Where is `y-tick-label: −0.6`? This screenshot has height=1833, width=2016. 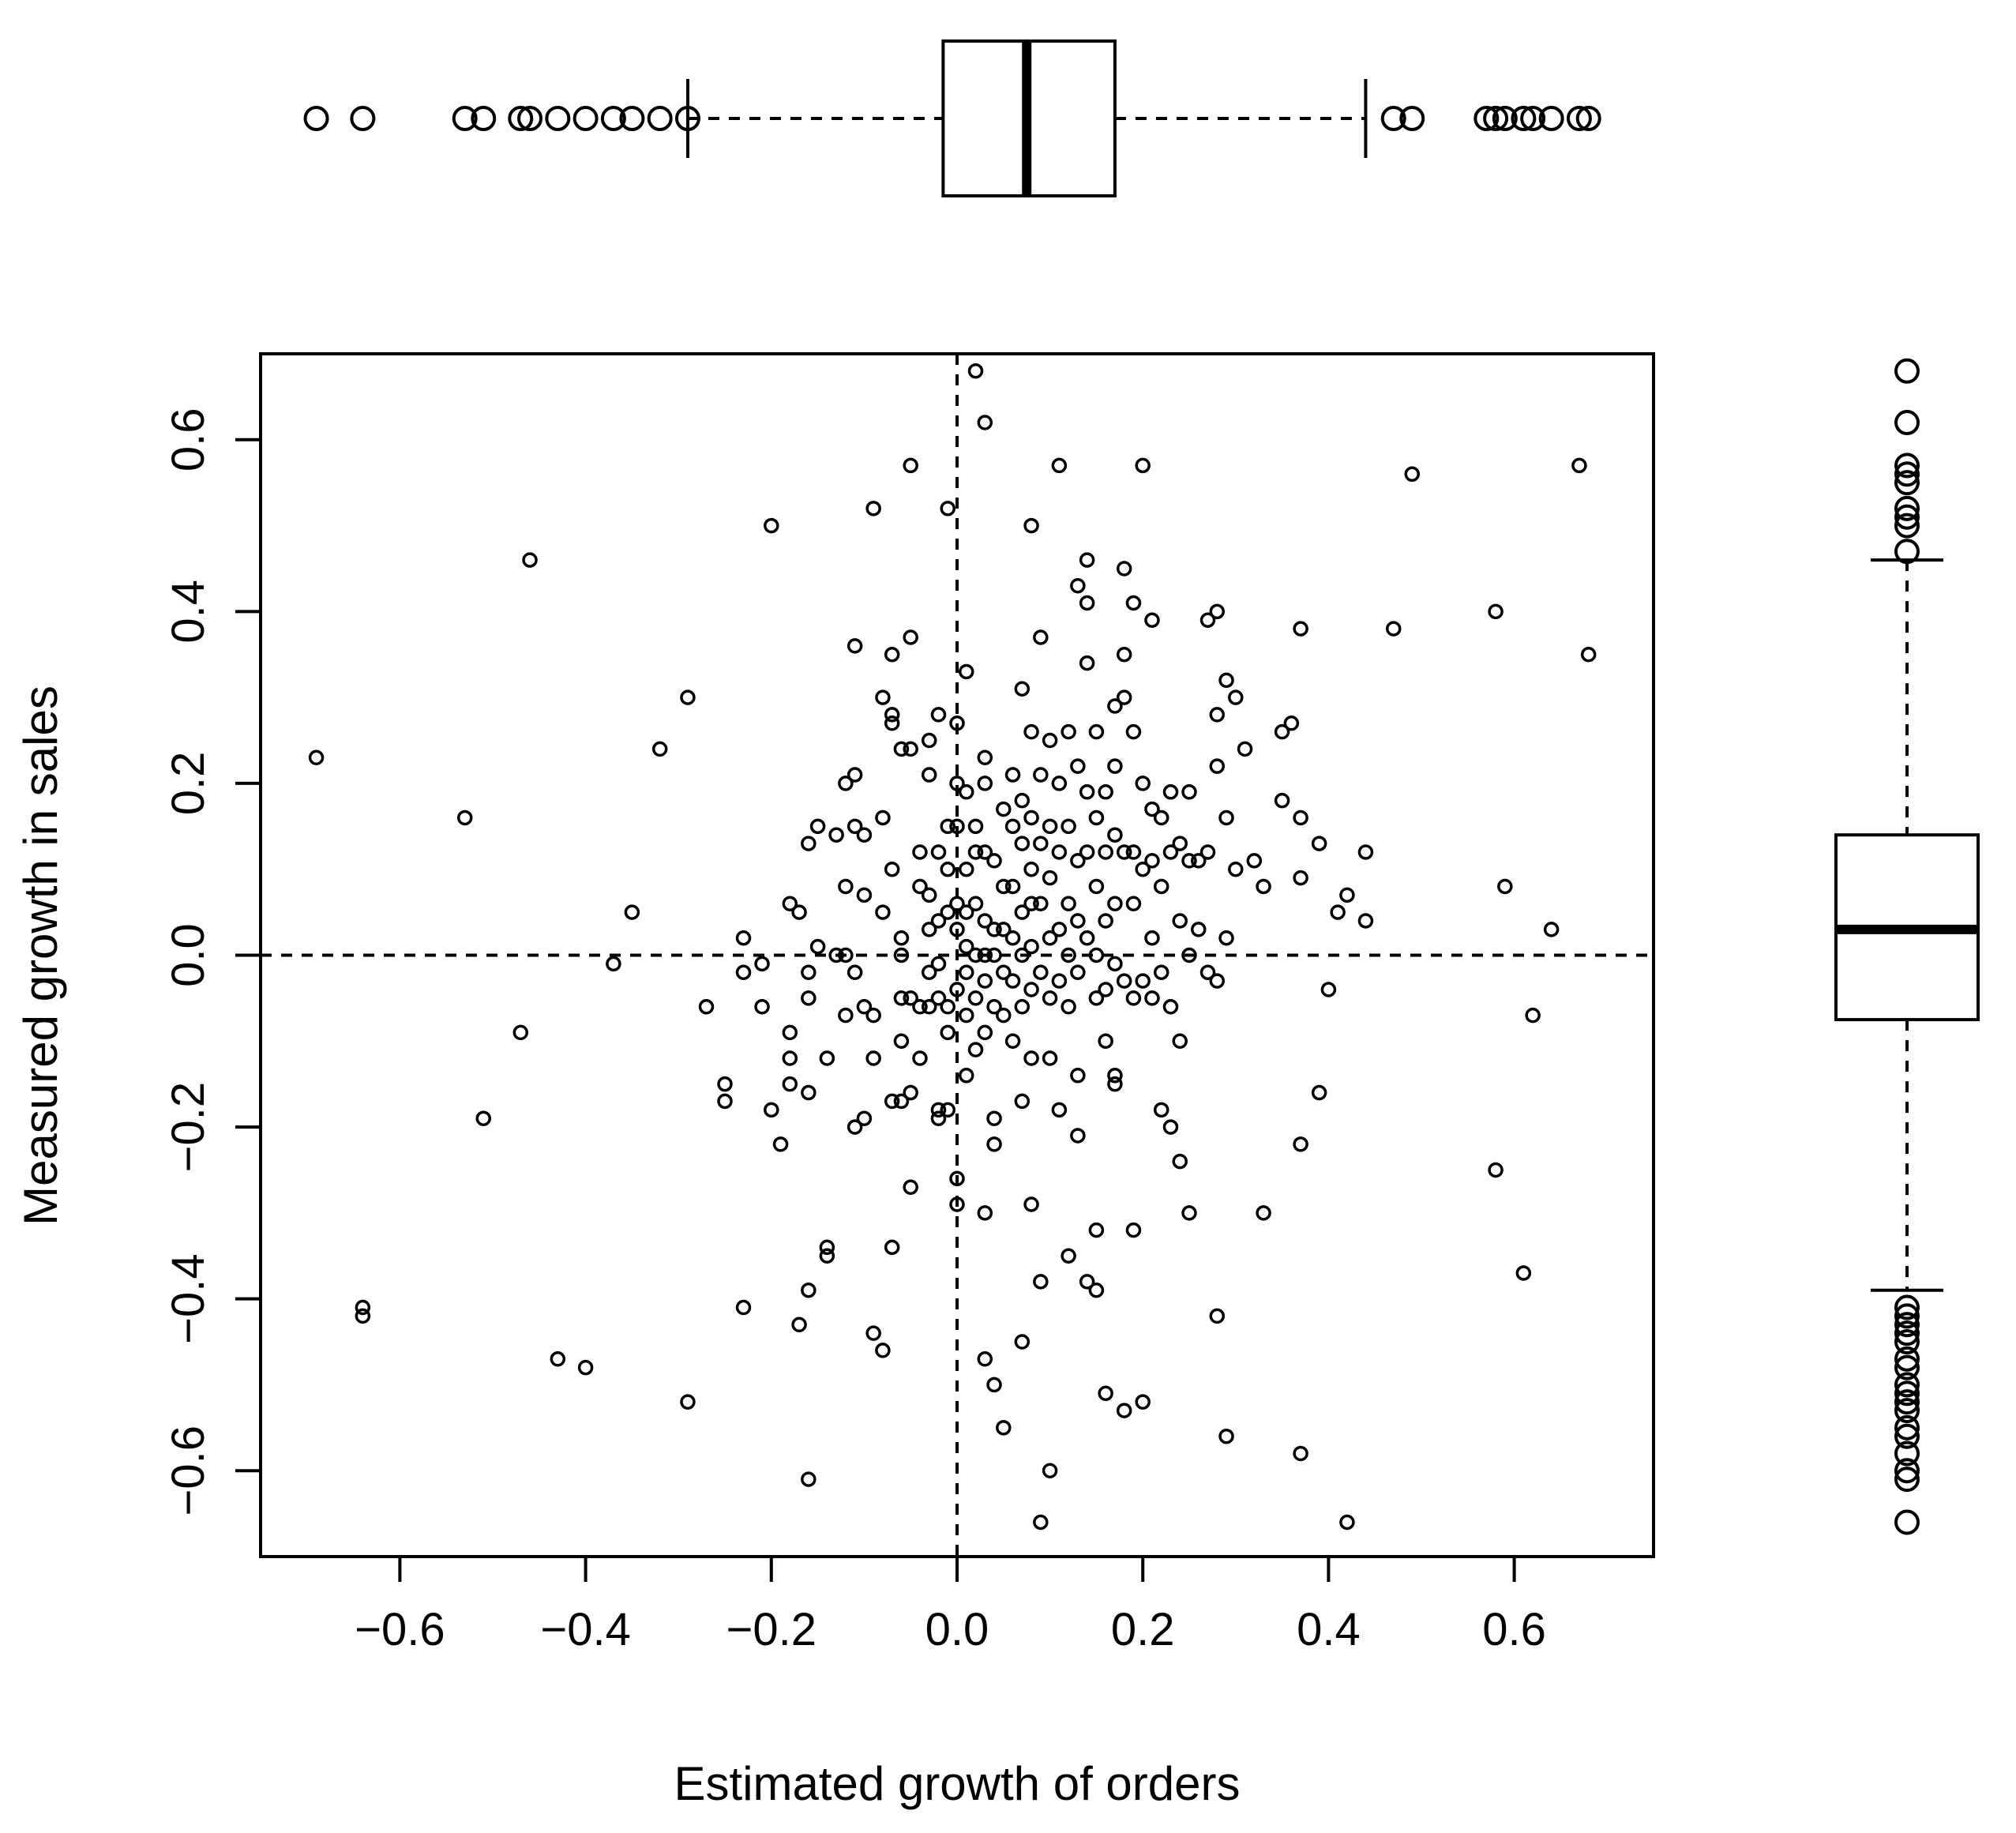 y-tick-label: −0.6 is located at coordinates (188, 1470).